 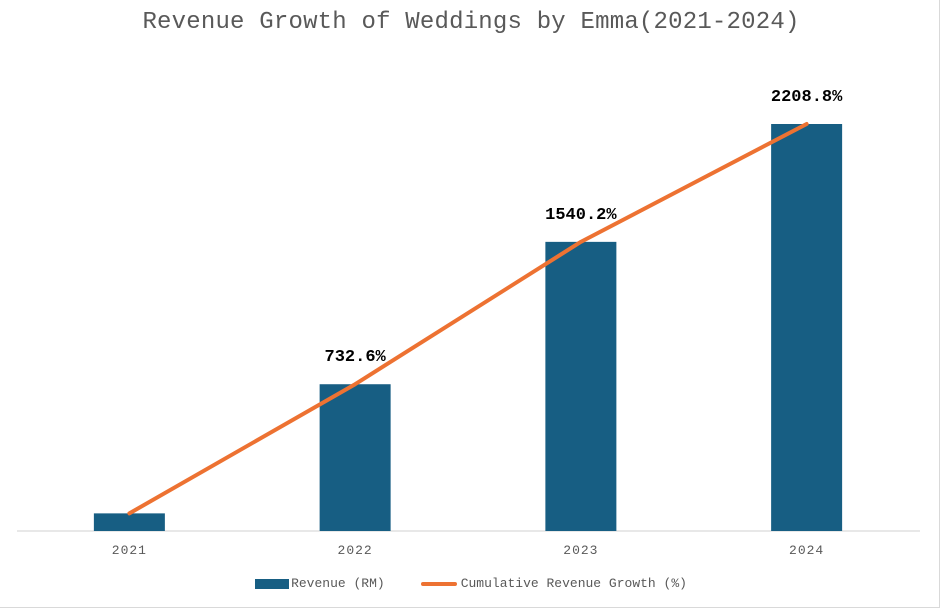 I want to click on data-label-growth: 1540.2%, so click(x=581, y=215).